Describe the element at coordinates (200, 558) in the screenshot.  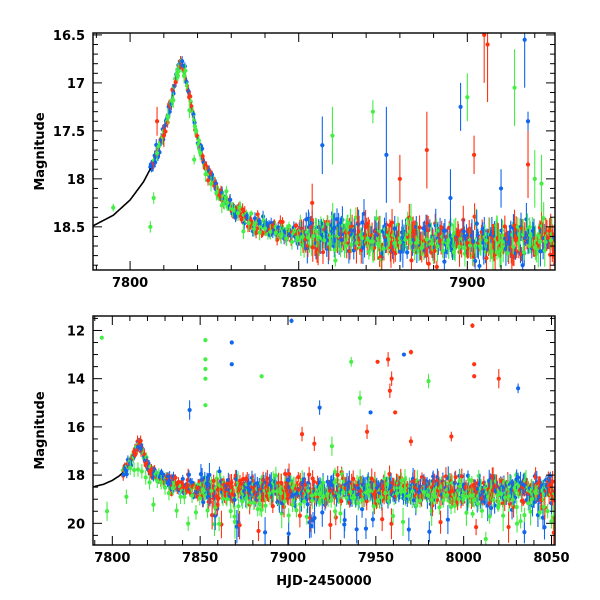
I see `x-tick-label: 7850` at that location.